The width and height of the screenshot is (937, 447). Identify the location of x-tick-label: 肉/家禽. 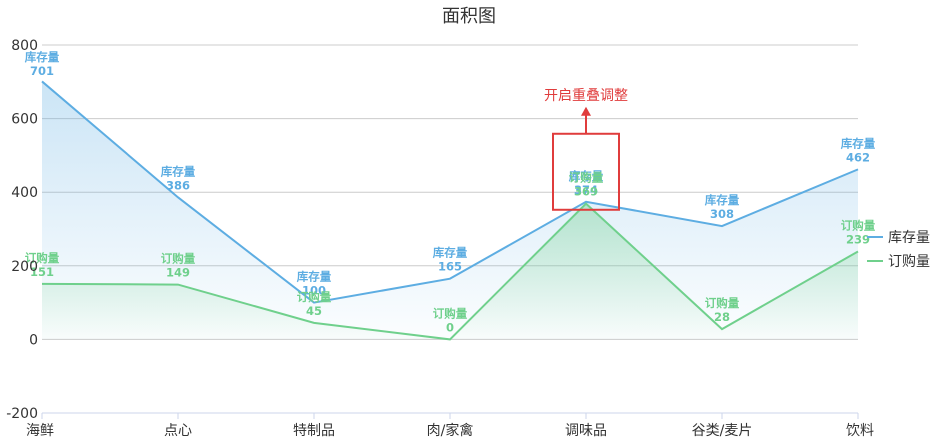
(450, 430).